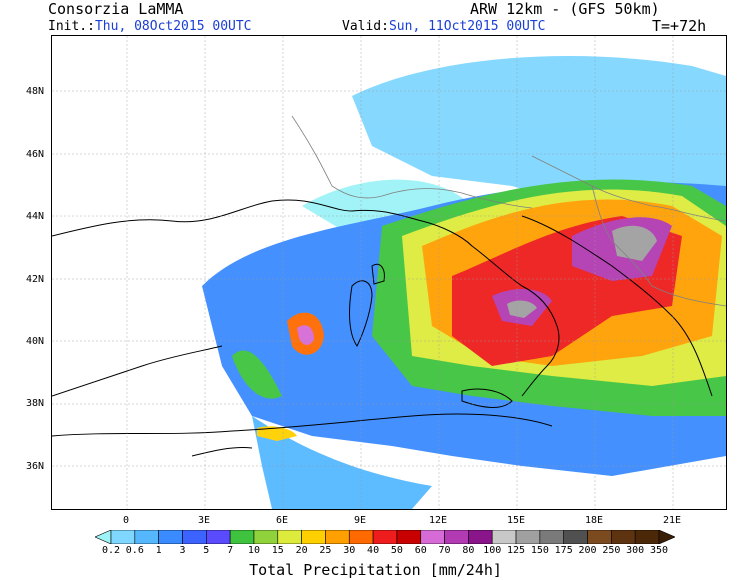 This screenshot has height=580, width=751. Describe the element at coordinates (158, 550) in the screenshot. I see `colorbar-level-label: 1` at that location.